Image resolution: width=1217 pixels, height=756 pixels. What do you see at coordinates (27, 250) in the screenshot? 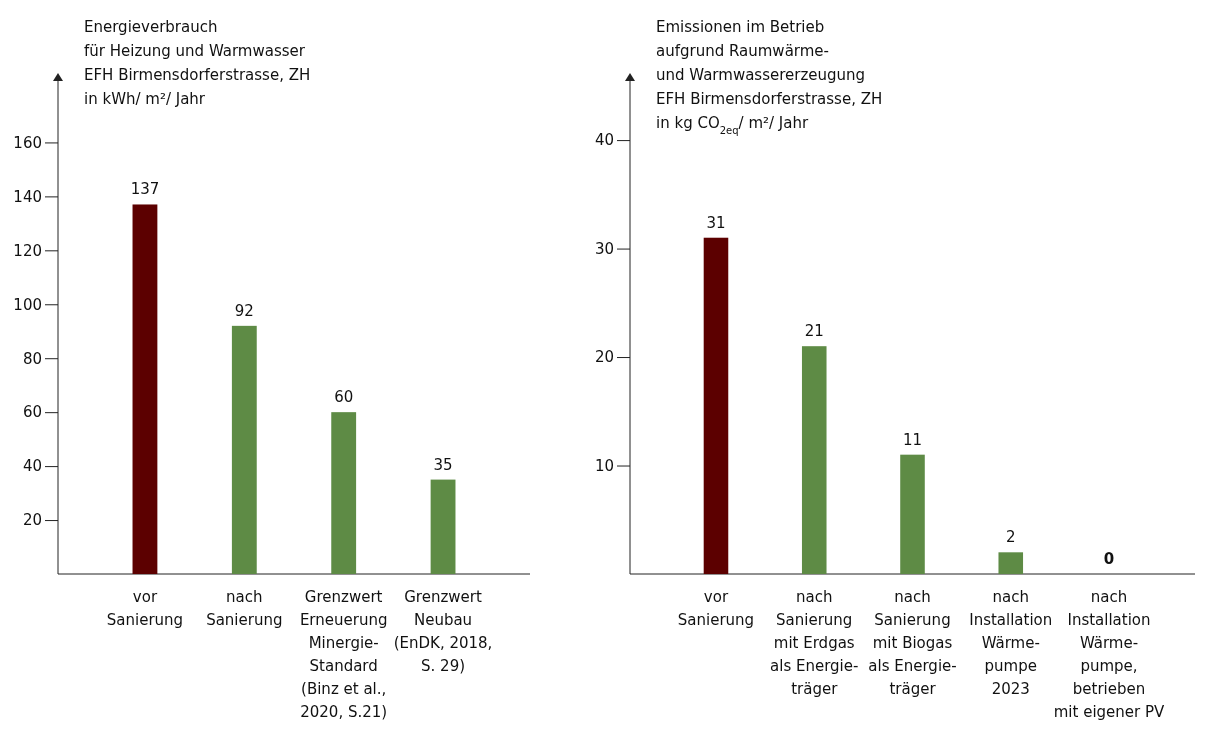
I see `y-tick-label: 120` at bounding box center [27, 250].